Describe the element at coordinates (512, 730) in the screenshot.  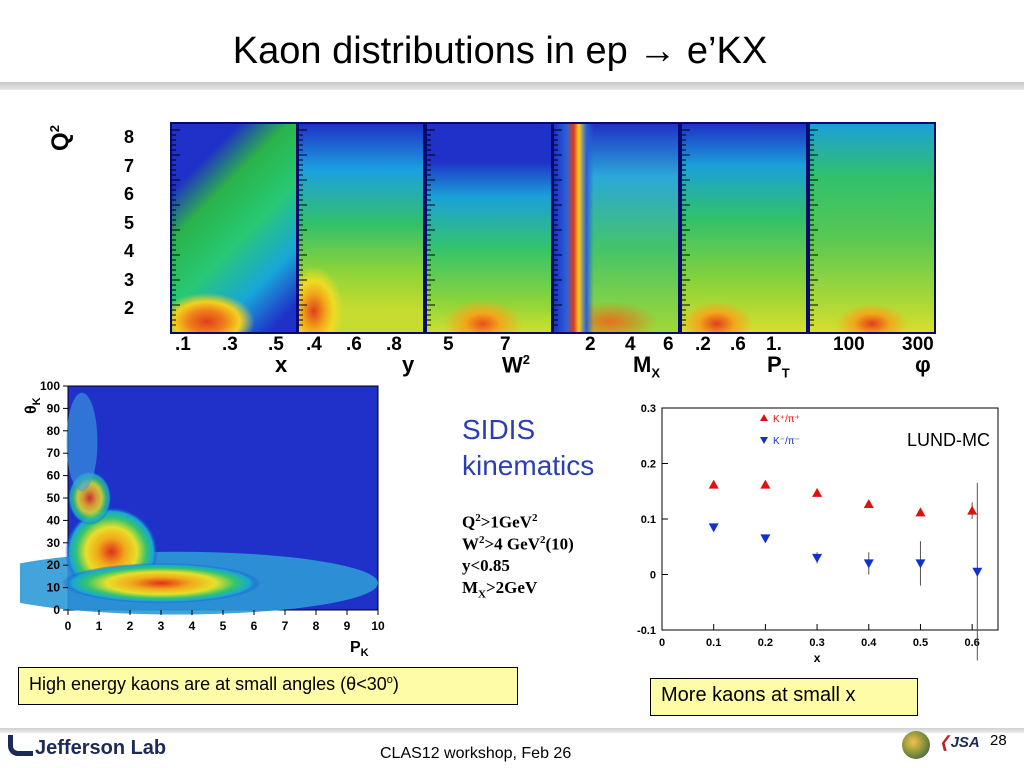
I see `footer-divider` at that location.